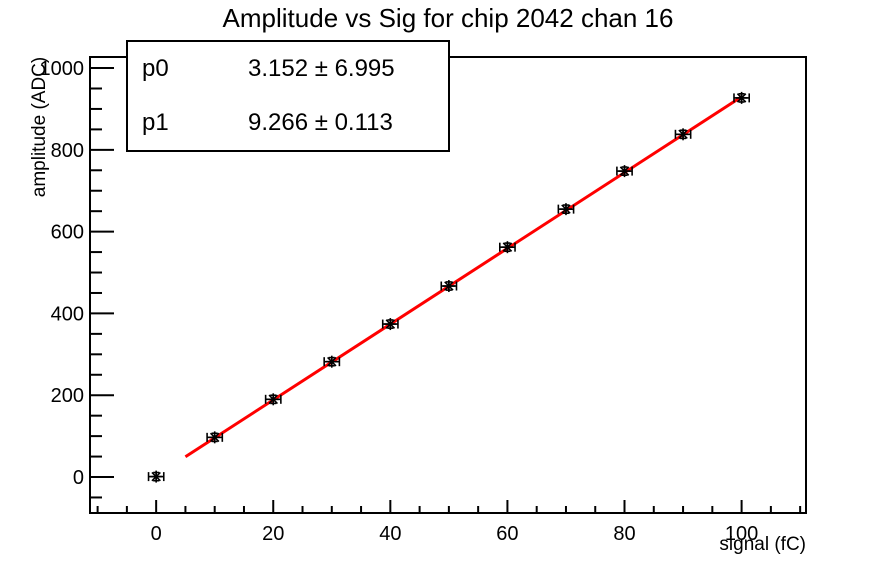 The width and height of the screenshot is (896, 572). What do you see at coordinates (155, 68) in the screenshot?
I see `fit-param-name: p0` at bounding box center [155, 68].